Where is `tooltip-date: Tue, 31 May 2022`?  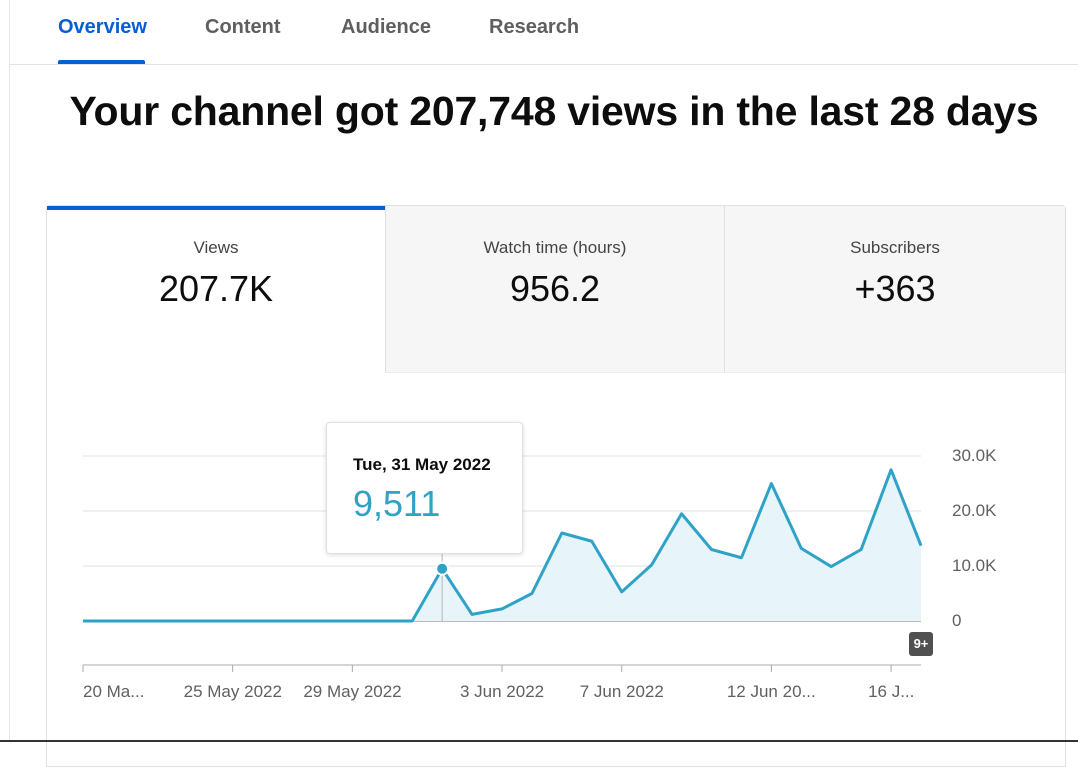 tooltip-date: Tue, 31 May 2022 is located at coordinates (422, 464).